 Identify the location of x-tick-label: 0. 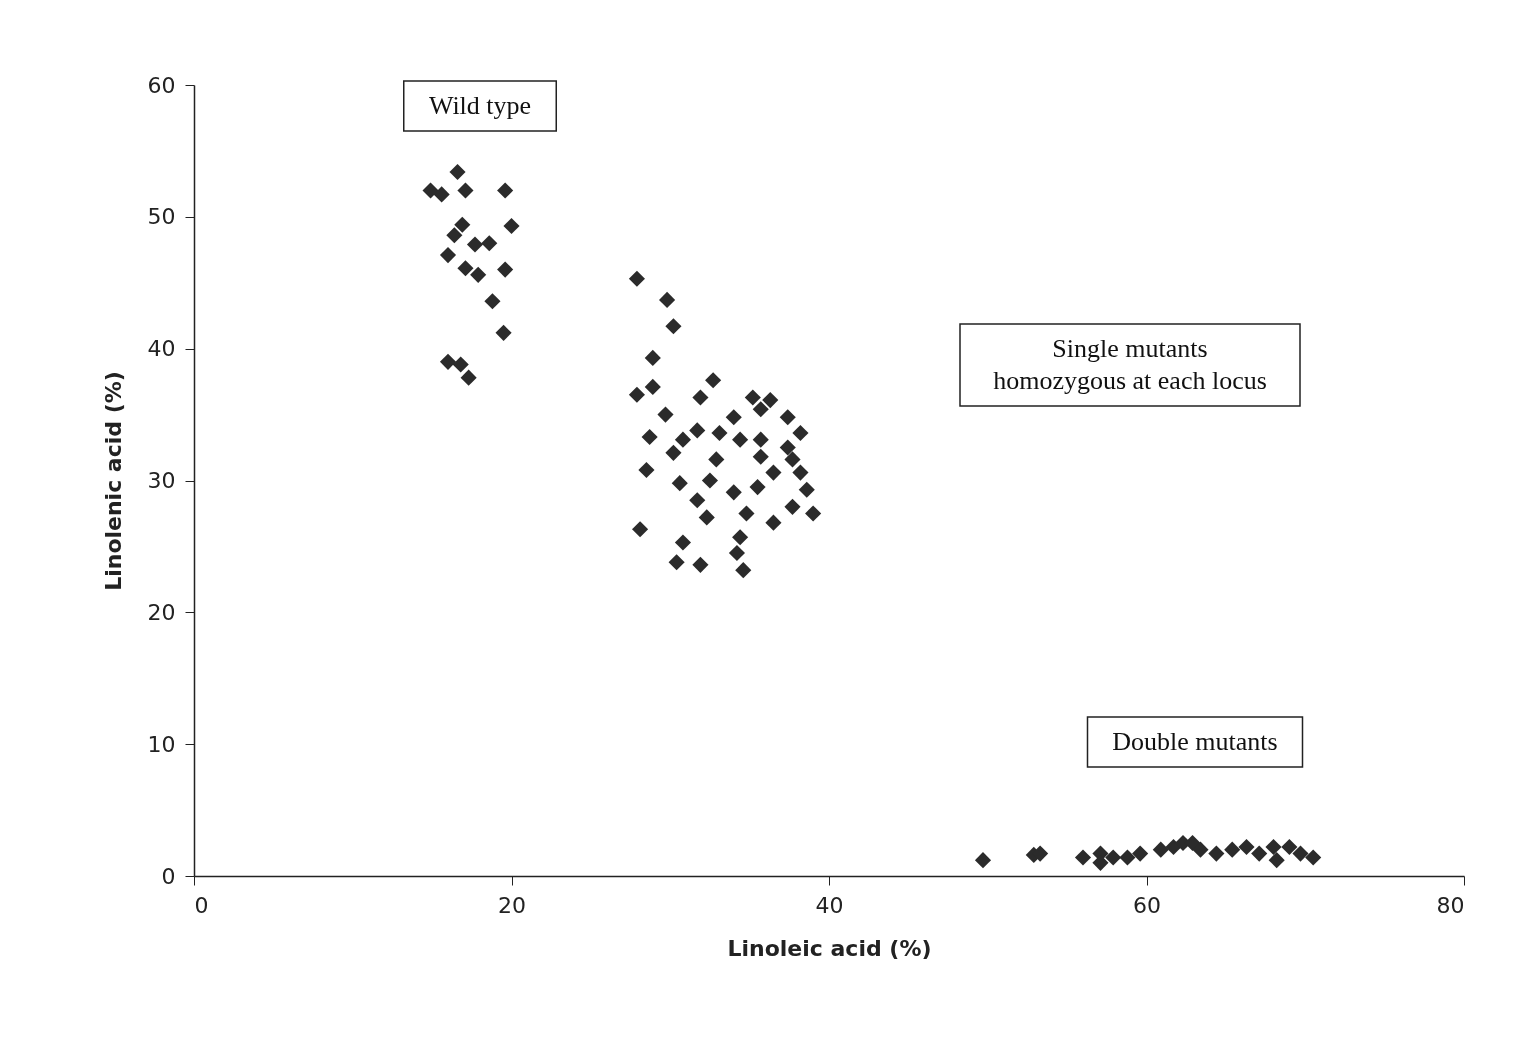
(201, 905).